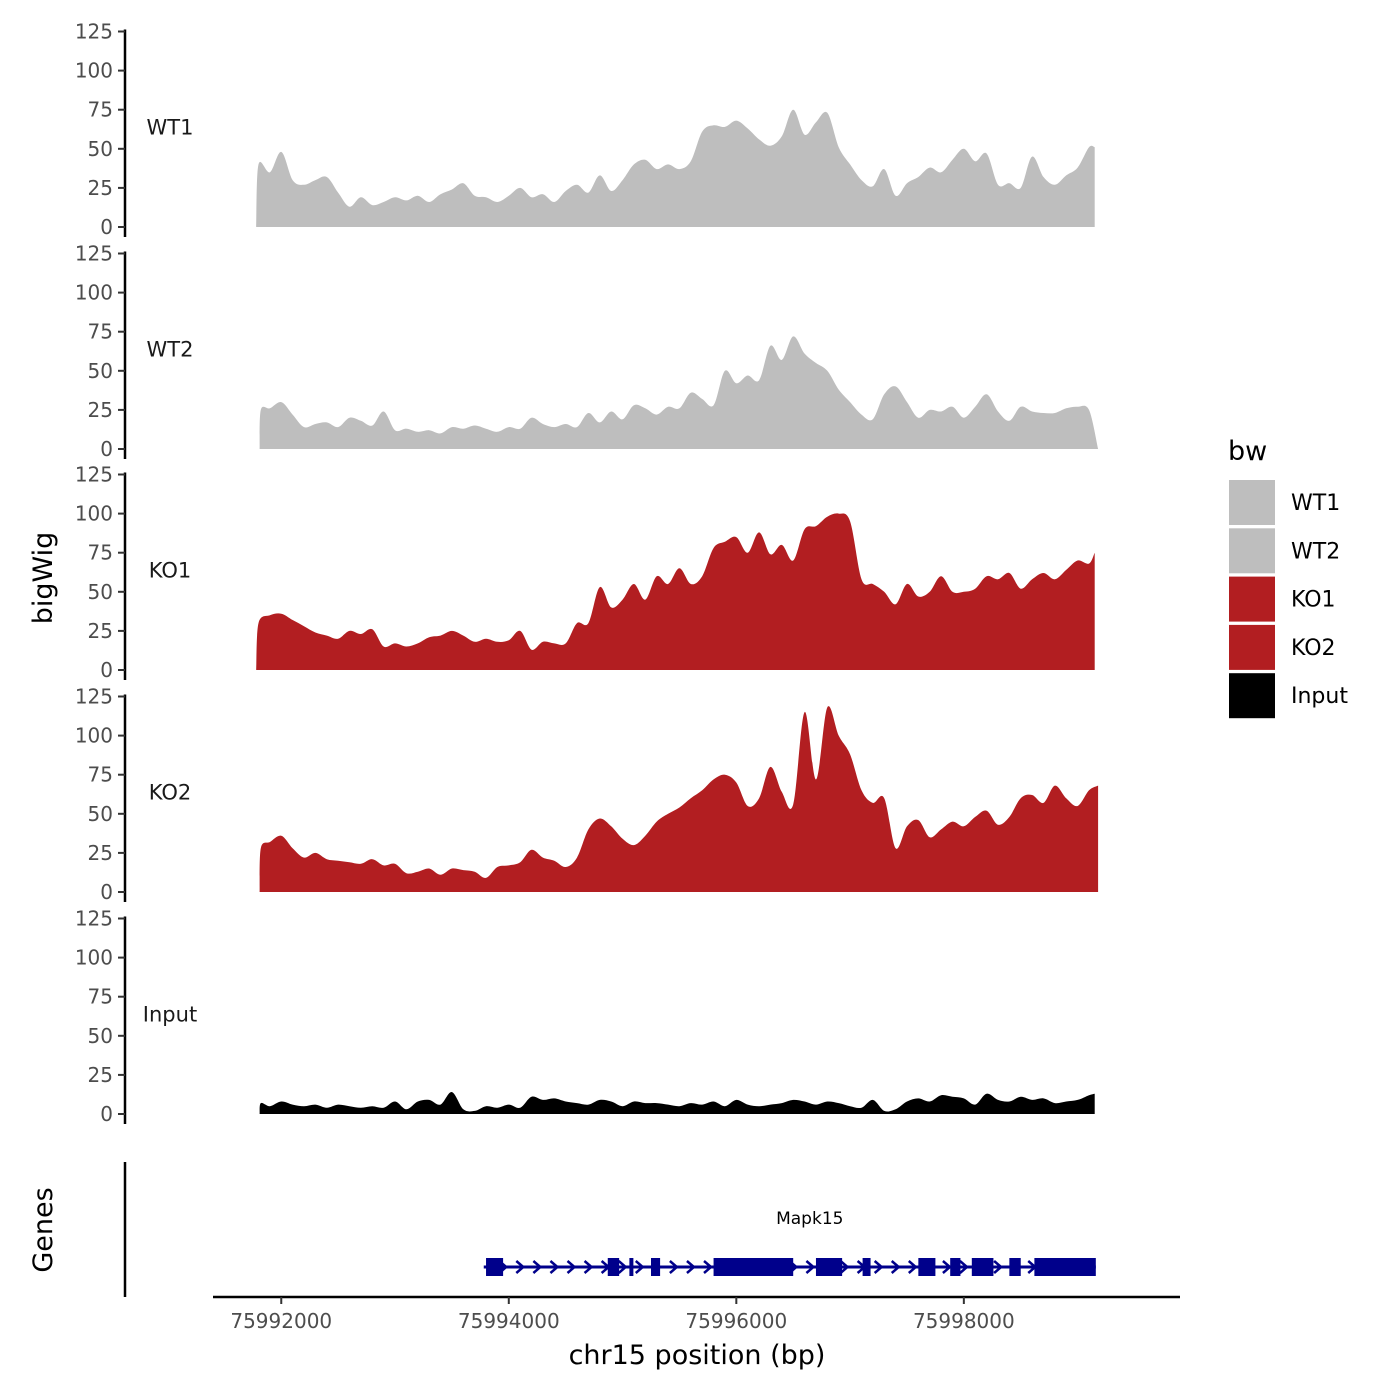  Describe the element at coordinates (1313, 600) in the screenshot. I see `legend-label: KO1` at that location.